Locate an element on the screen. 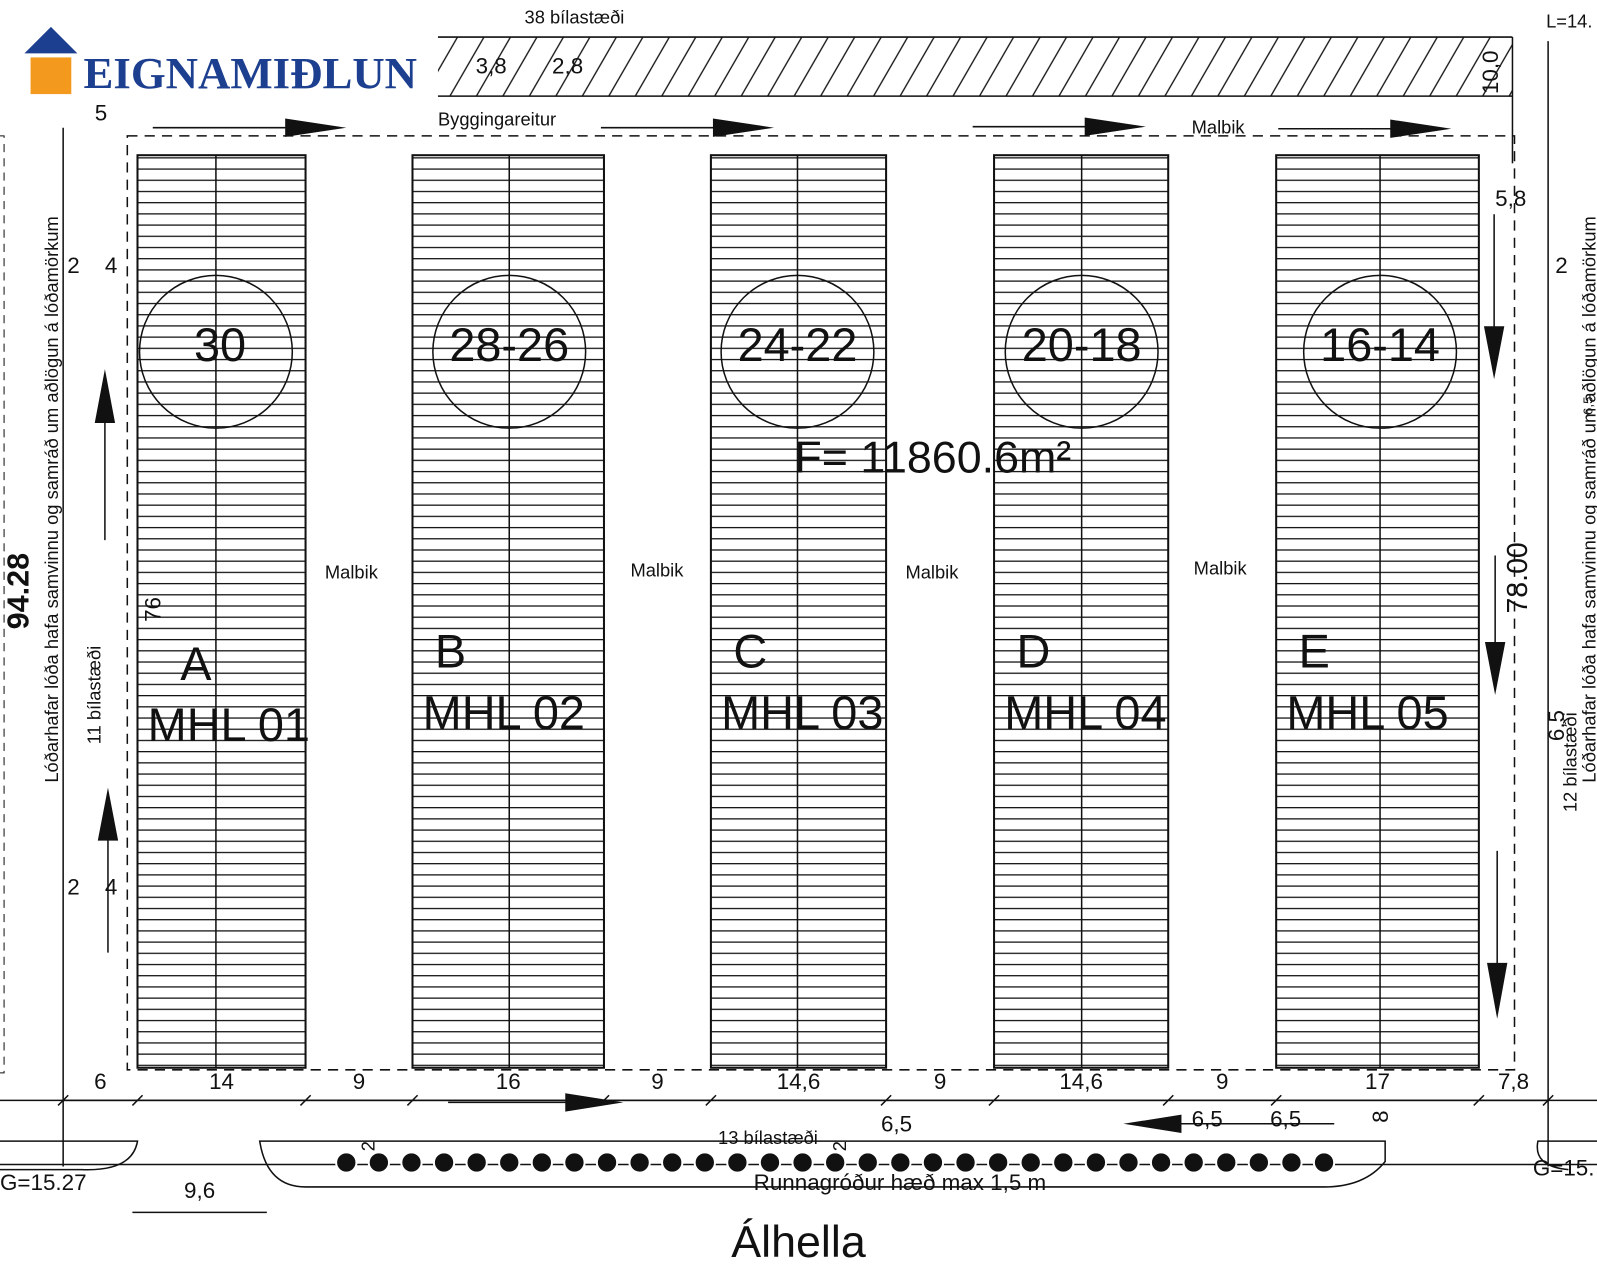 The width and height of the screenshot is (1597, 1280). dimension: 14 is located at coordinates (221, 1081).